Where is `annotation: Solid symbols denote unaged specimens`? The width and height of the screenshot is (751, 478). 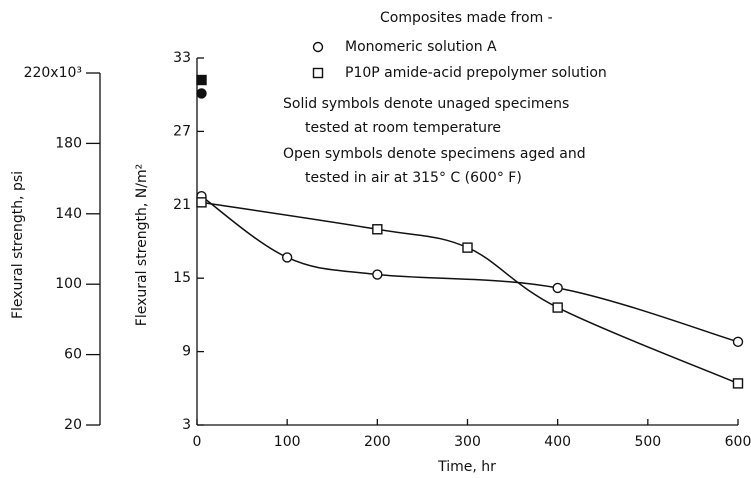
annotation: Solid symbols denote unaged specimens is located at coordinates (426, 104).